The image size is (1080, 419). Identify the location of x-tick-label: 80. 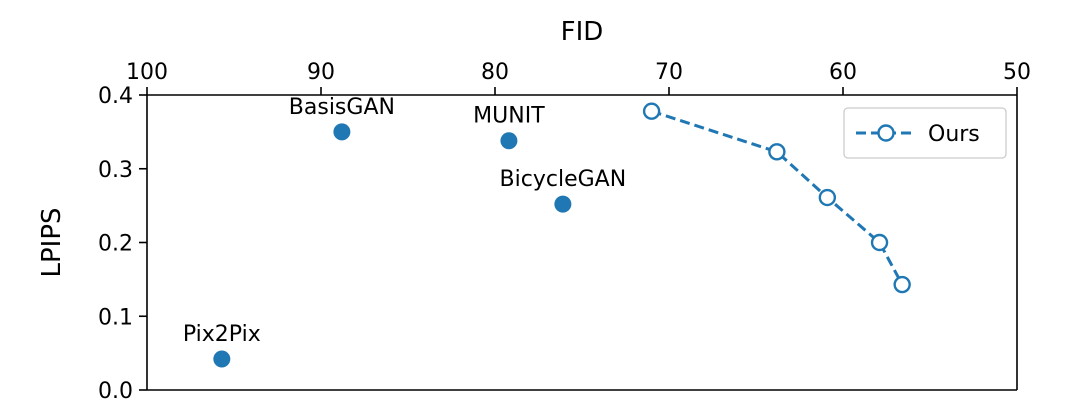
(495, 72).